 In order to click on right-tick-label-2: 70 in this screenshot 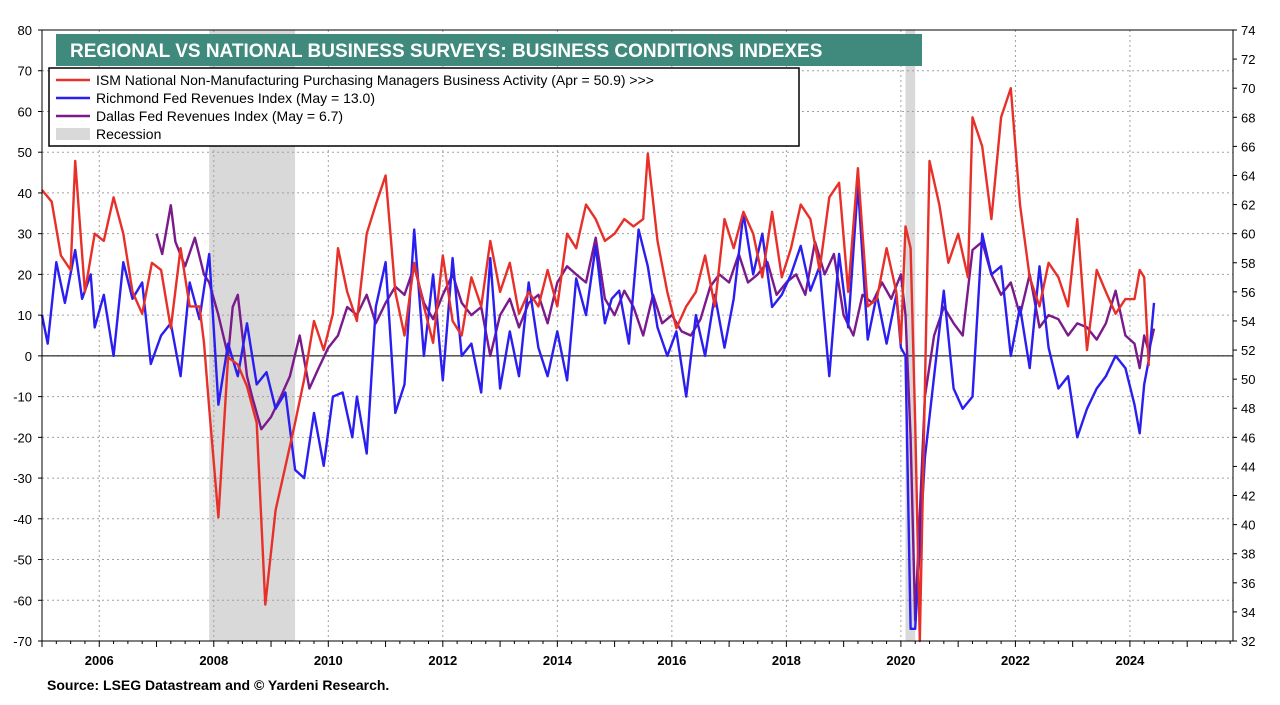, I will do `click(1248, 88)`.